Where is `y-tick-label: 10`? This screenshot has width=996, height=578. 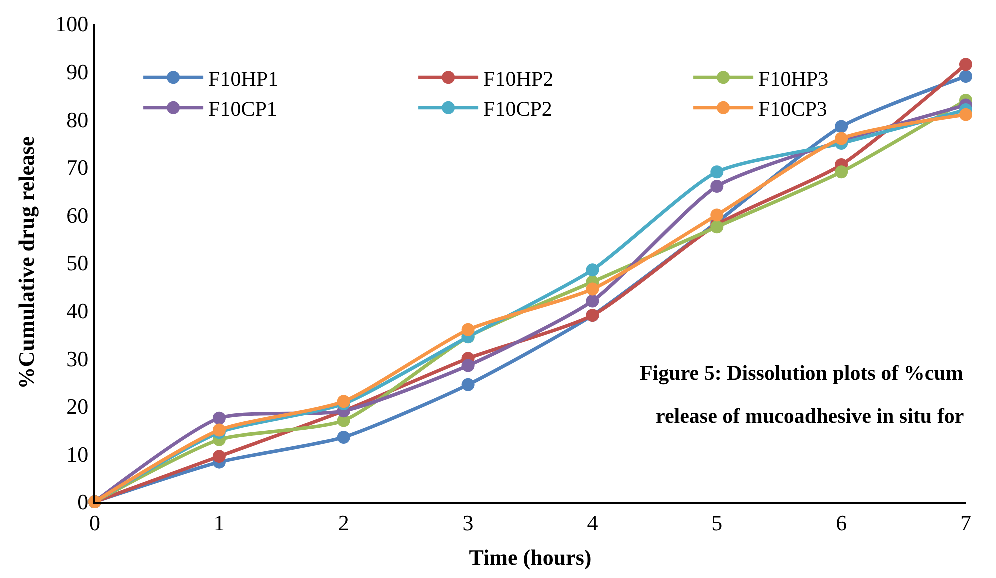 y-tick-label: 10 is located at coordinates (77, 454).